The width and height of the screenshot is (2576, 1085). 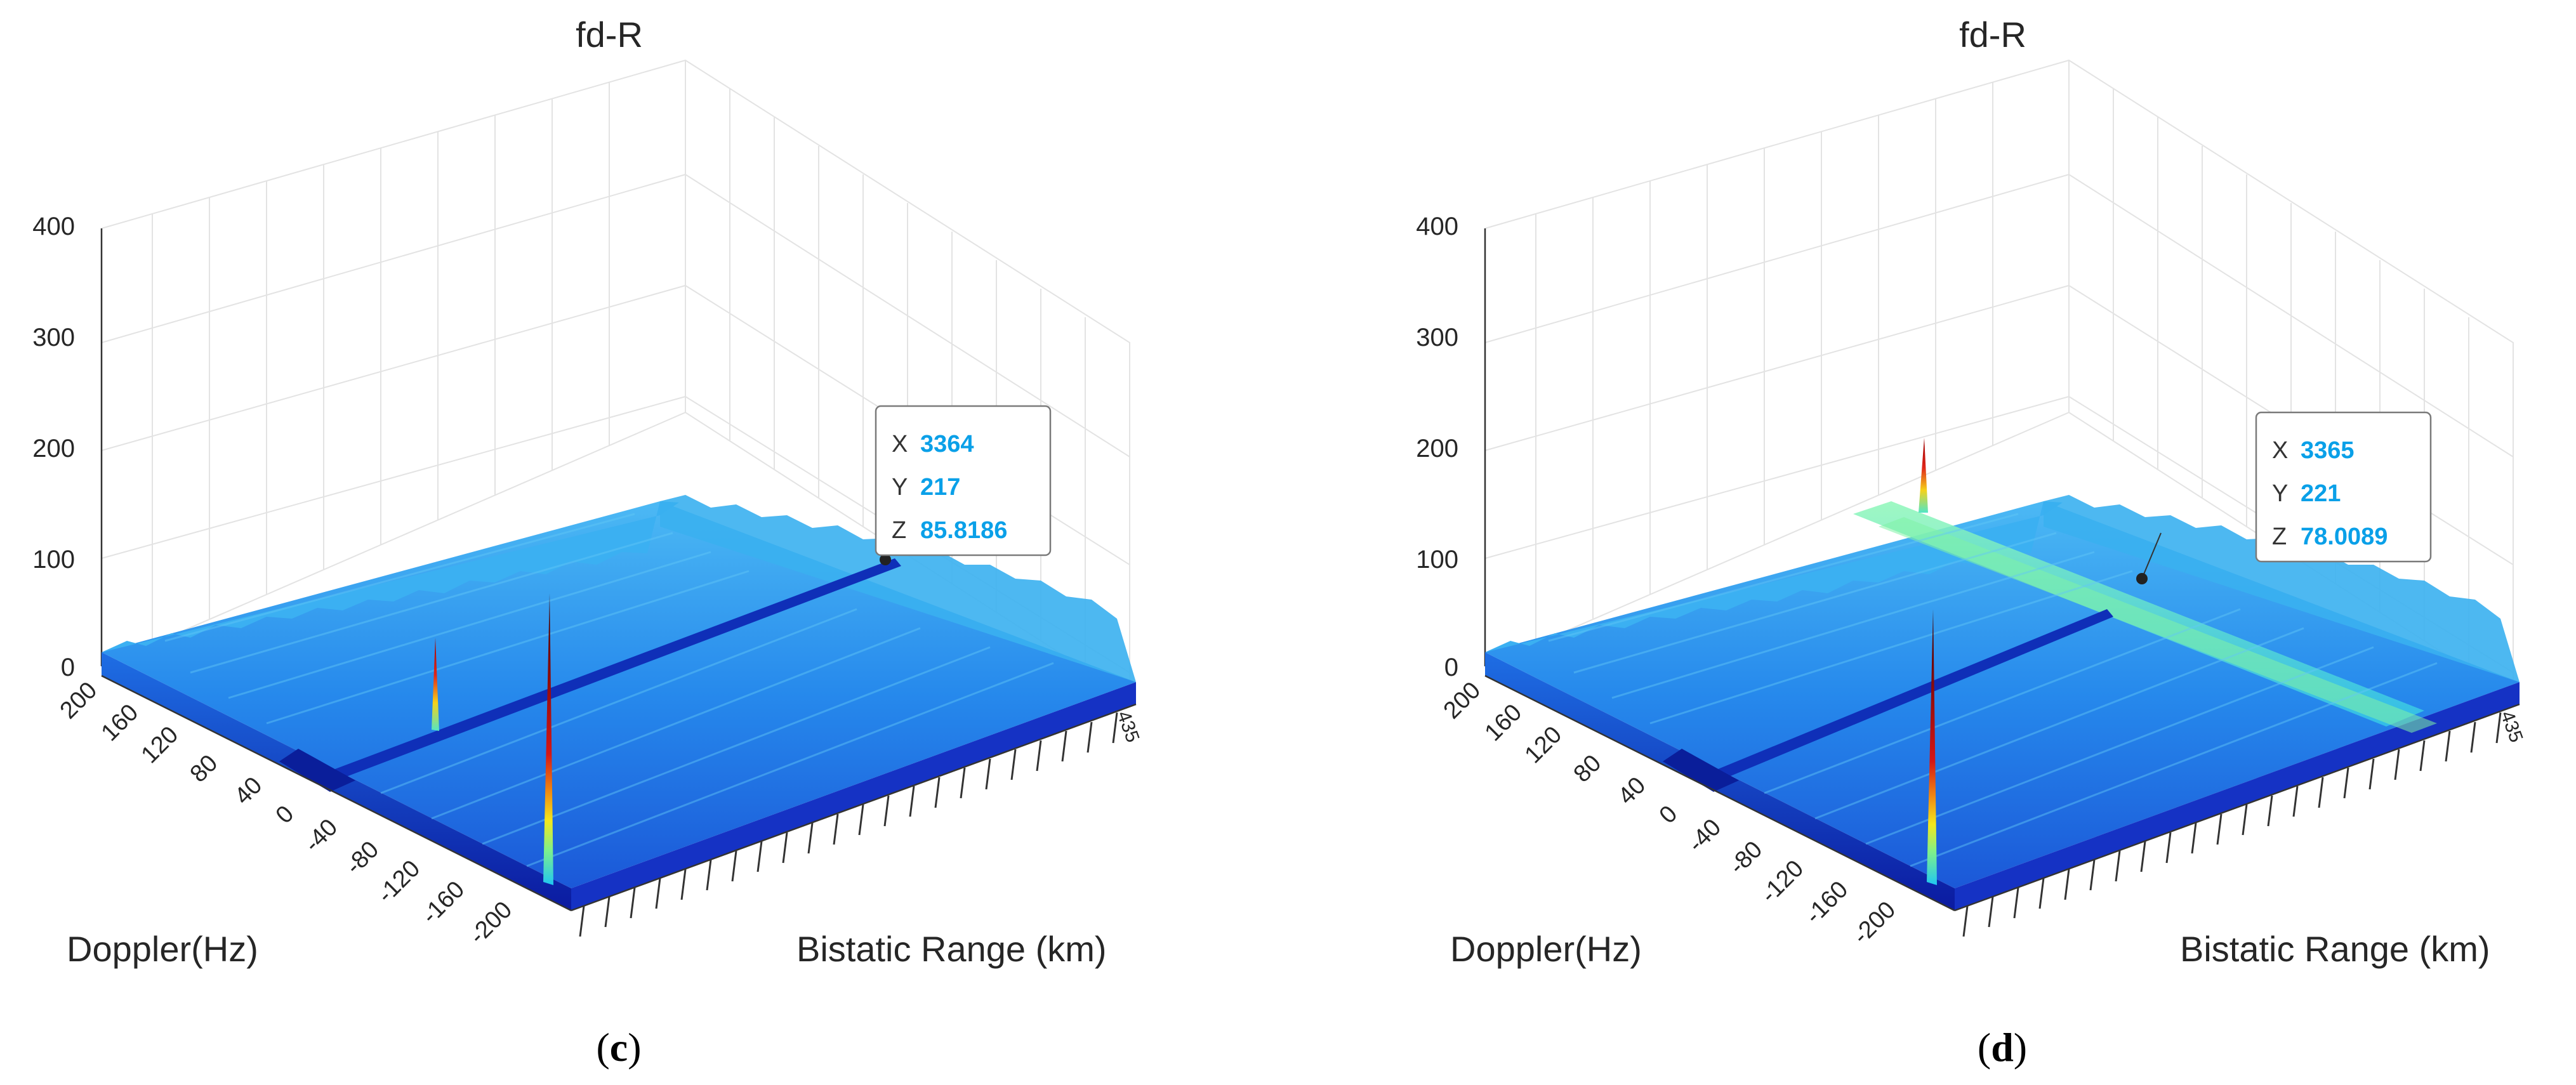 What do you see at coordinates (2344, 537) in the screenshot?
I see `datatip-z-value: 78.0089` at bounding box center [2344, 537].